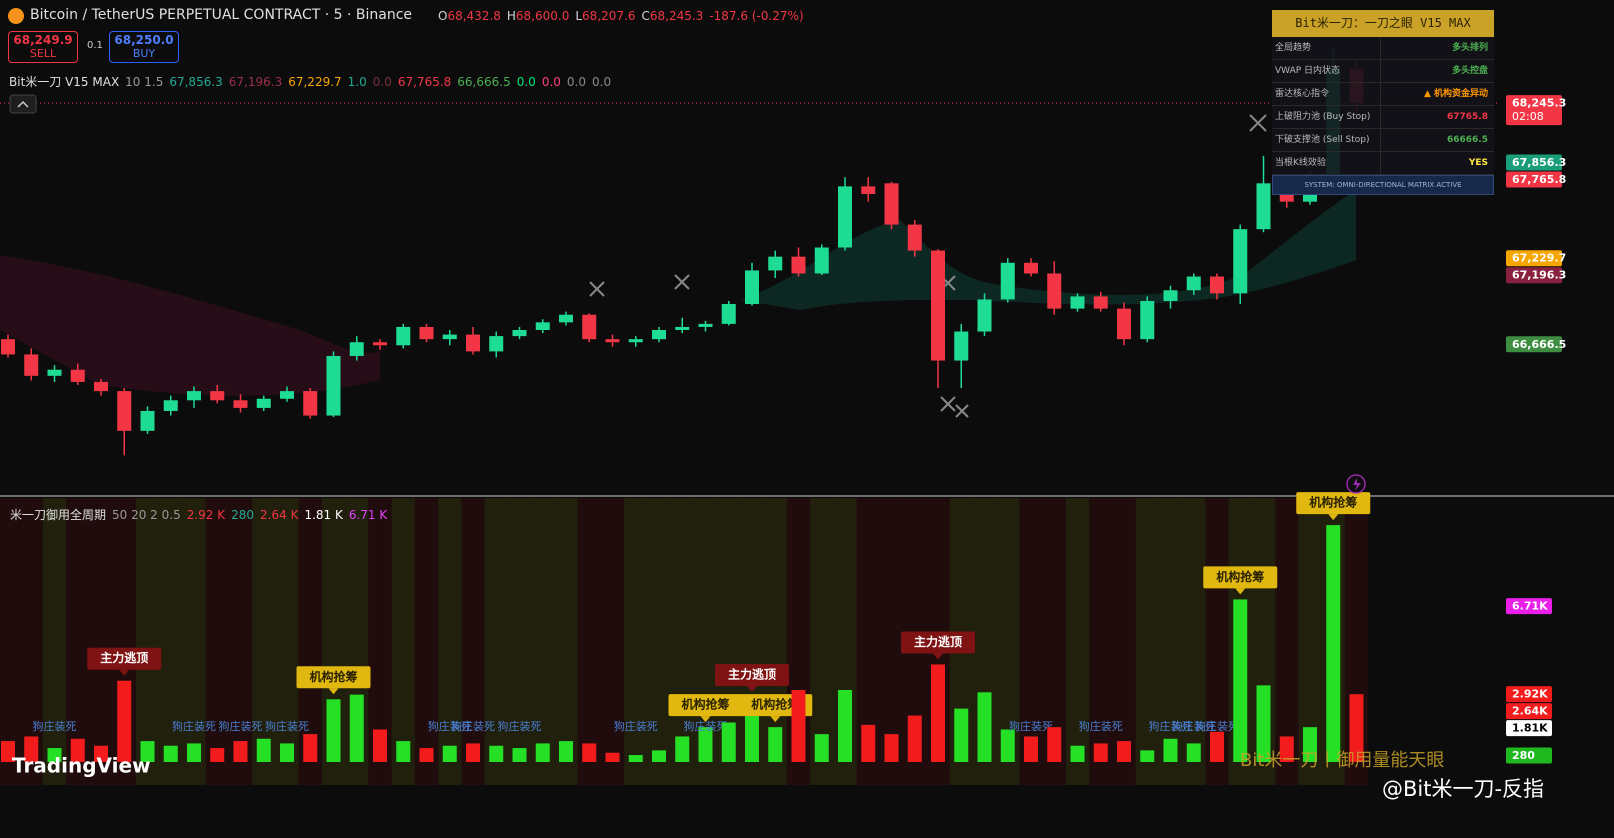 Image resolution: width=1614 pixels, height=838 pixels. I want to click on indicator-value: 67,196.3, so click(255, 81).